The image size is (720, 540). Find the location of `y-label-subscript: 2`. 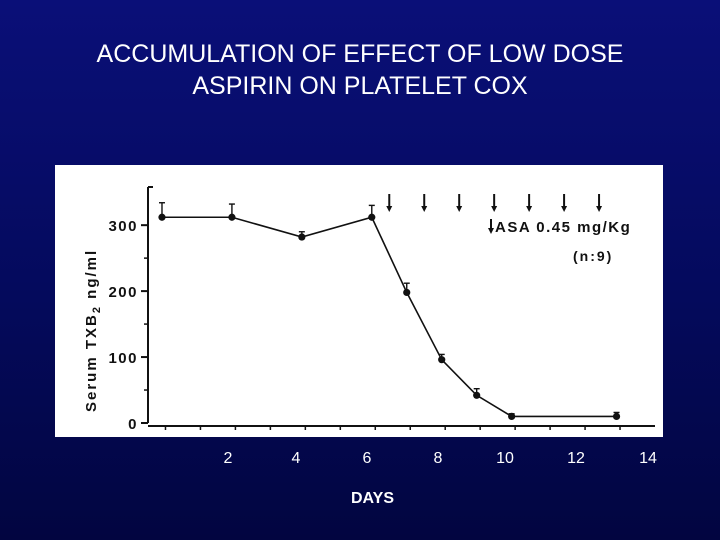

y-label-subscript: 2 is located at coordinates (97, 309).